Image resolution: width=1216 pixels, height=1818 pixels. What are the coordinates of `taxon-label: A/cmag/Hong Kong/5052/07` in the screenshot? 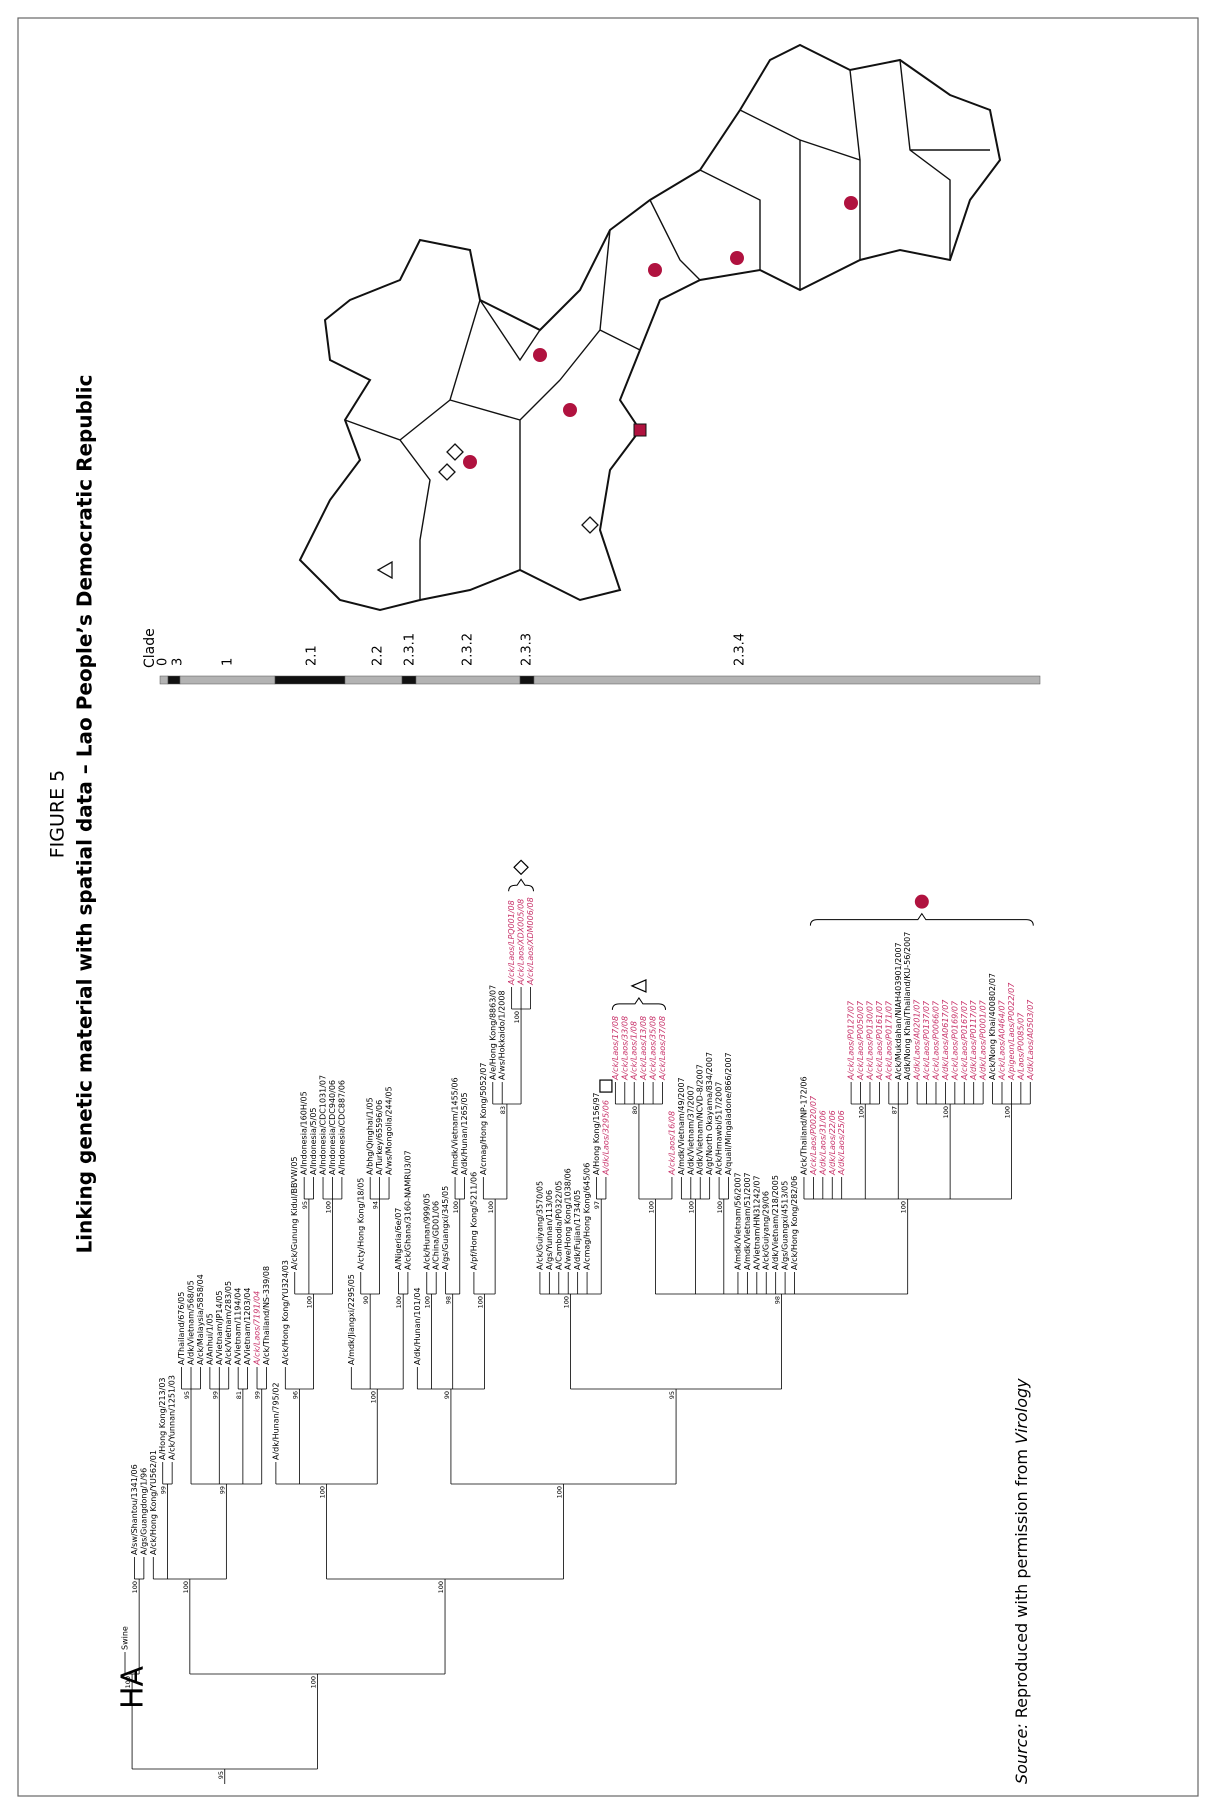 It's located at (483, 1119).